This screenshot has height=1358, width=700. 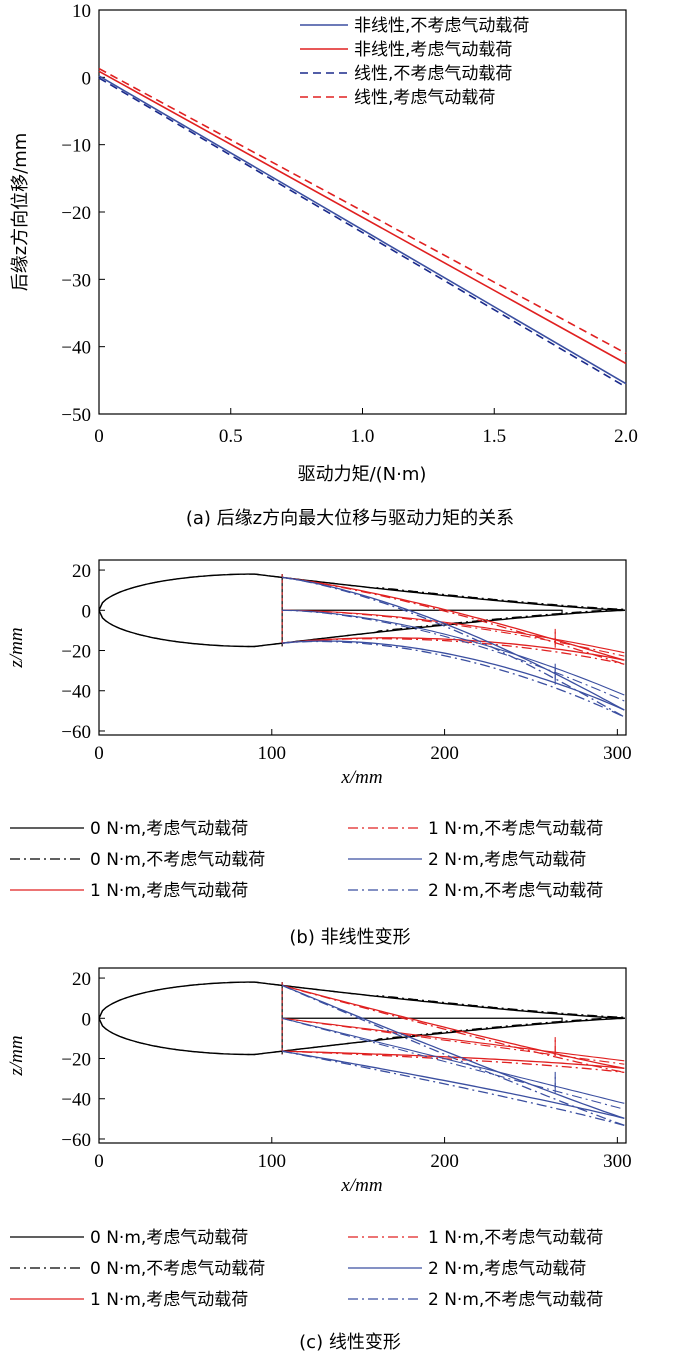 What do you see at coordinates (362, 474) in the screenshot?
I see `x-axis-label-a: 驱动力矩/(N·m)` at bounding box center [362, 474].